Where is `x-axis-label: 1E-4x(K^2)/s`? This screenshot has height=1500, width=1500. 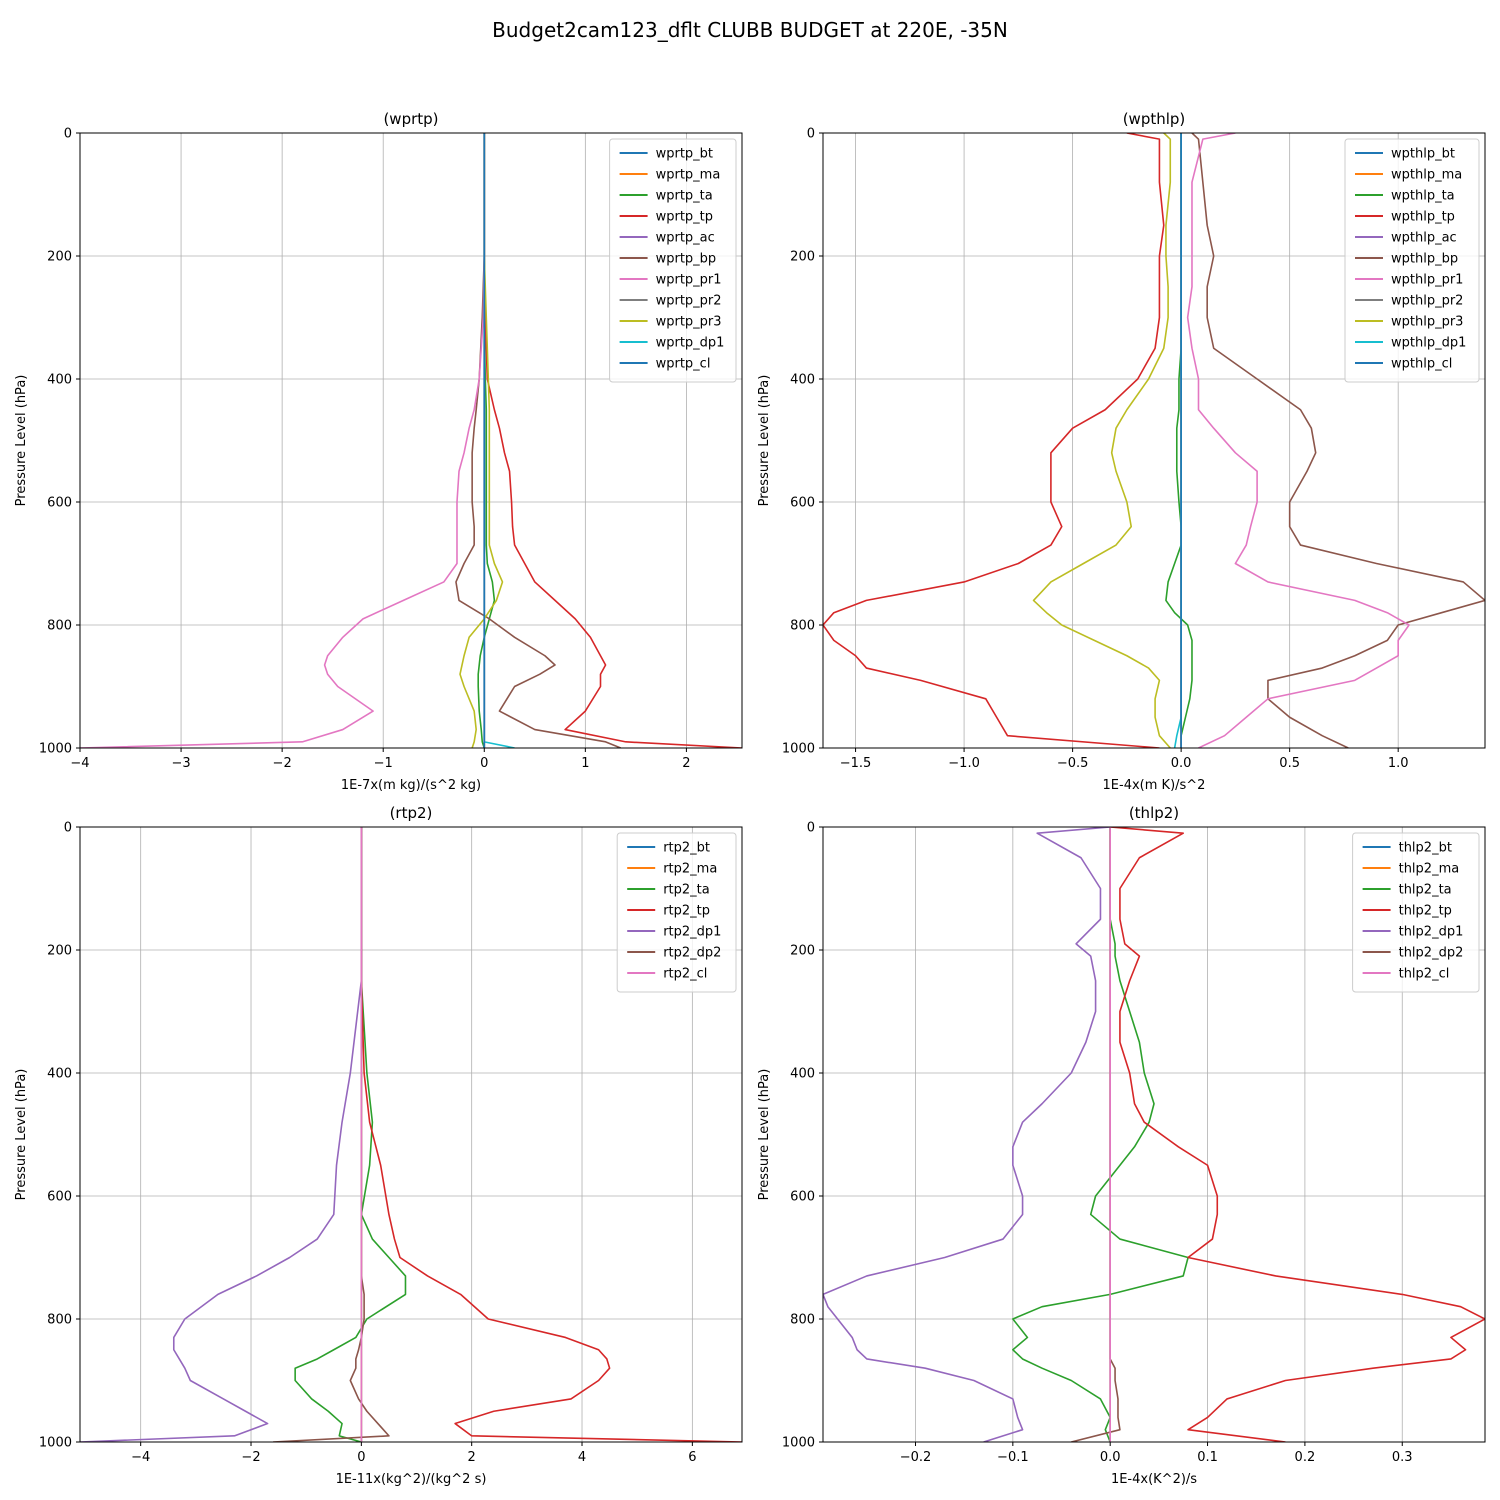
x-axis-label: 1E-4x(K^2)/s is located at coordinates (1154, 1479).